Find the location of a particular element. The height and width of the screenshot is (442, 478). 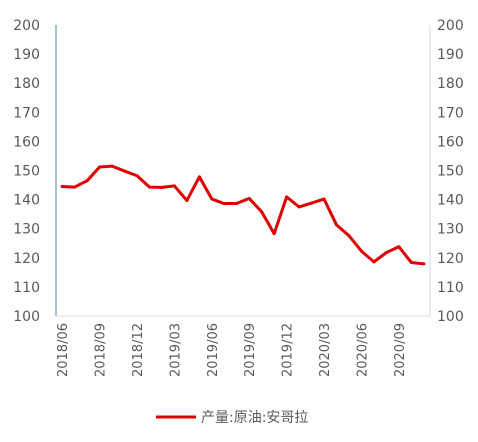

y-tick-label-left: 200 is located at coordinates (26, 26).